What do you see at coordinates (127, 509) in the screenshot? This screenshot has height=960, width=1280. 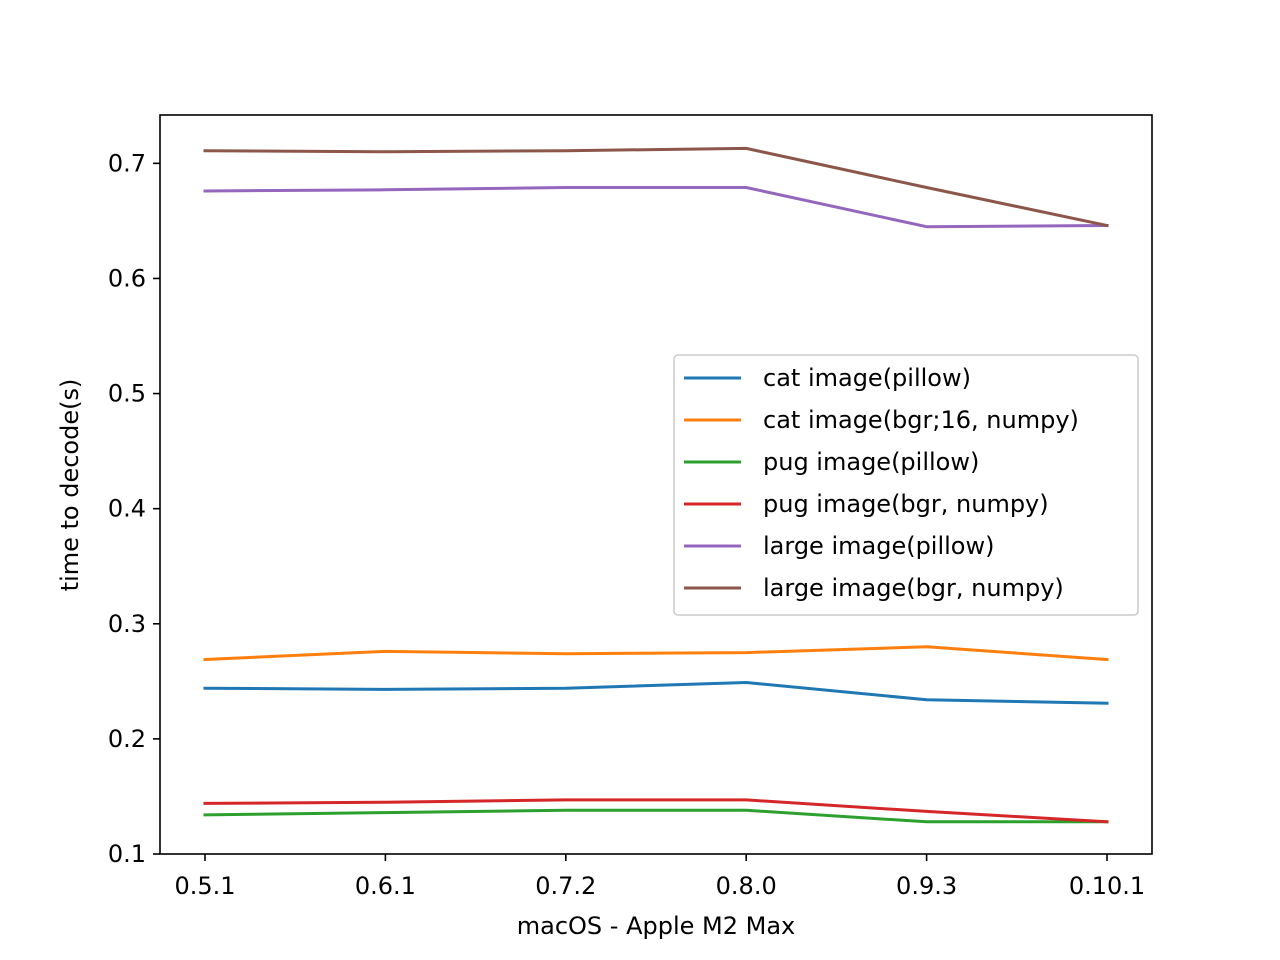 I see `y-tick-label: 0.4` at bounding box center [127, 509].